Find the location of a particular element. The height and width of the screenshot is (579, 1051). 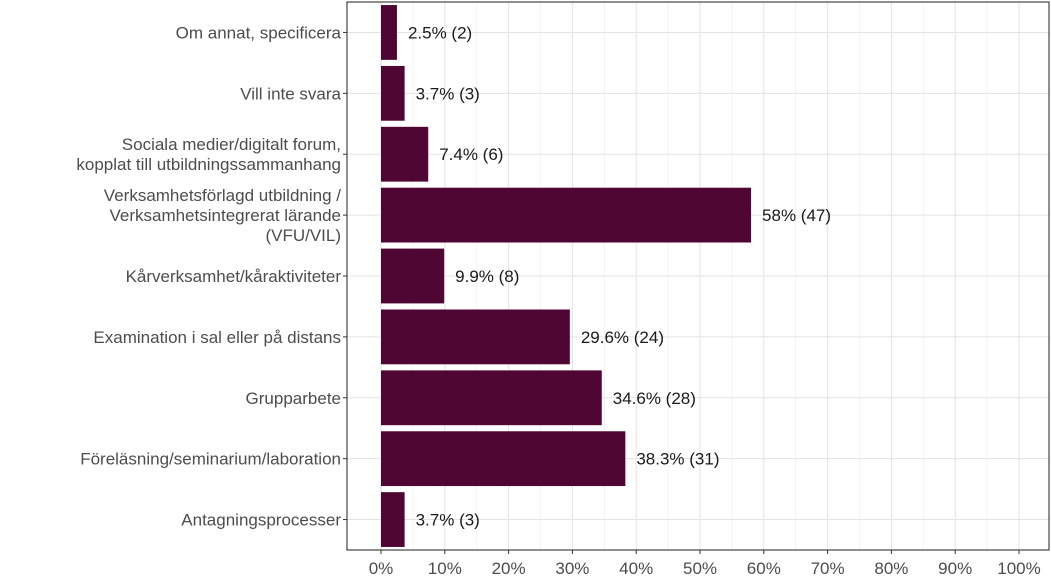

category-label-line: Examination i sal eller på distans is located at coordinates (217, 337).